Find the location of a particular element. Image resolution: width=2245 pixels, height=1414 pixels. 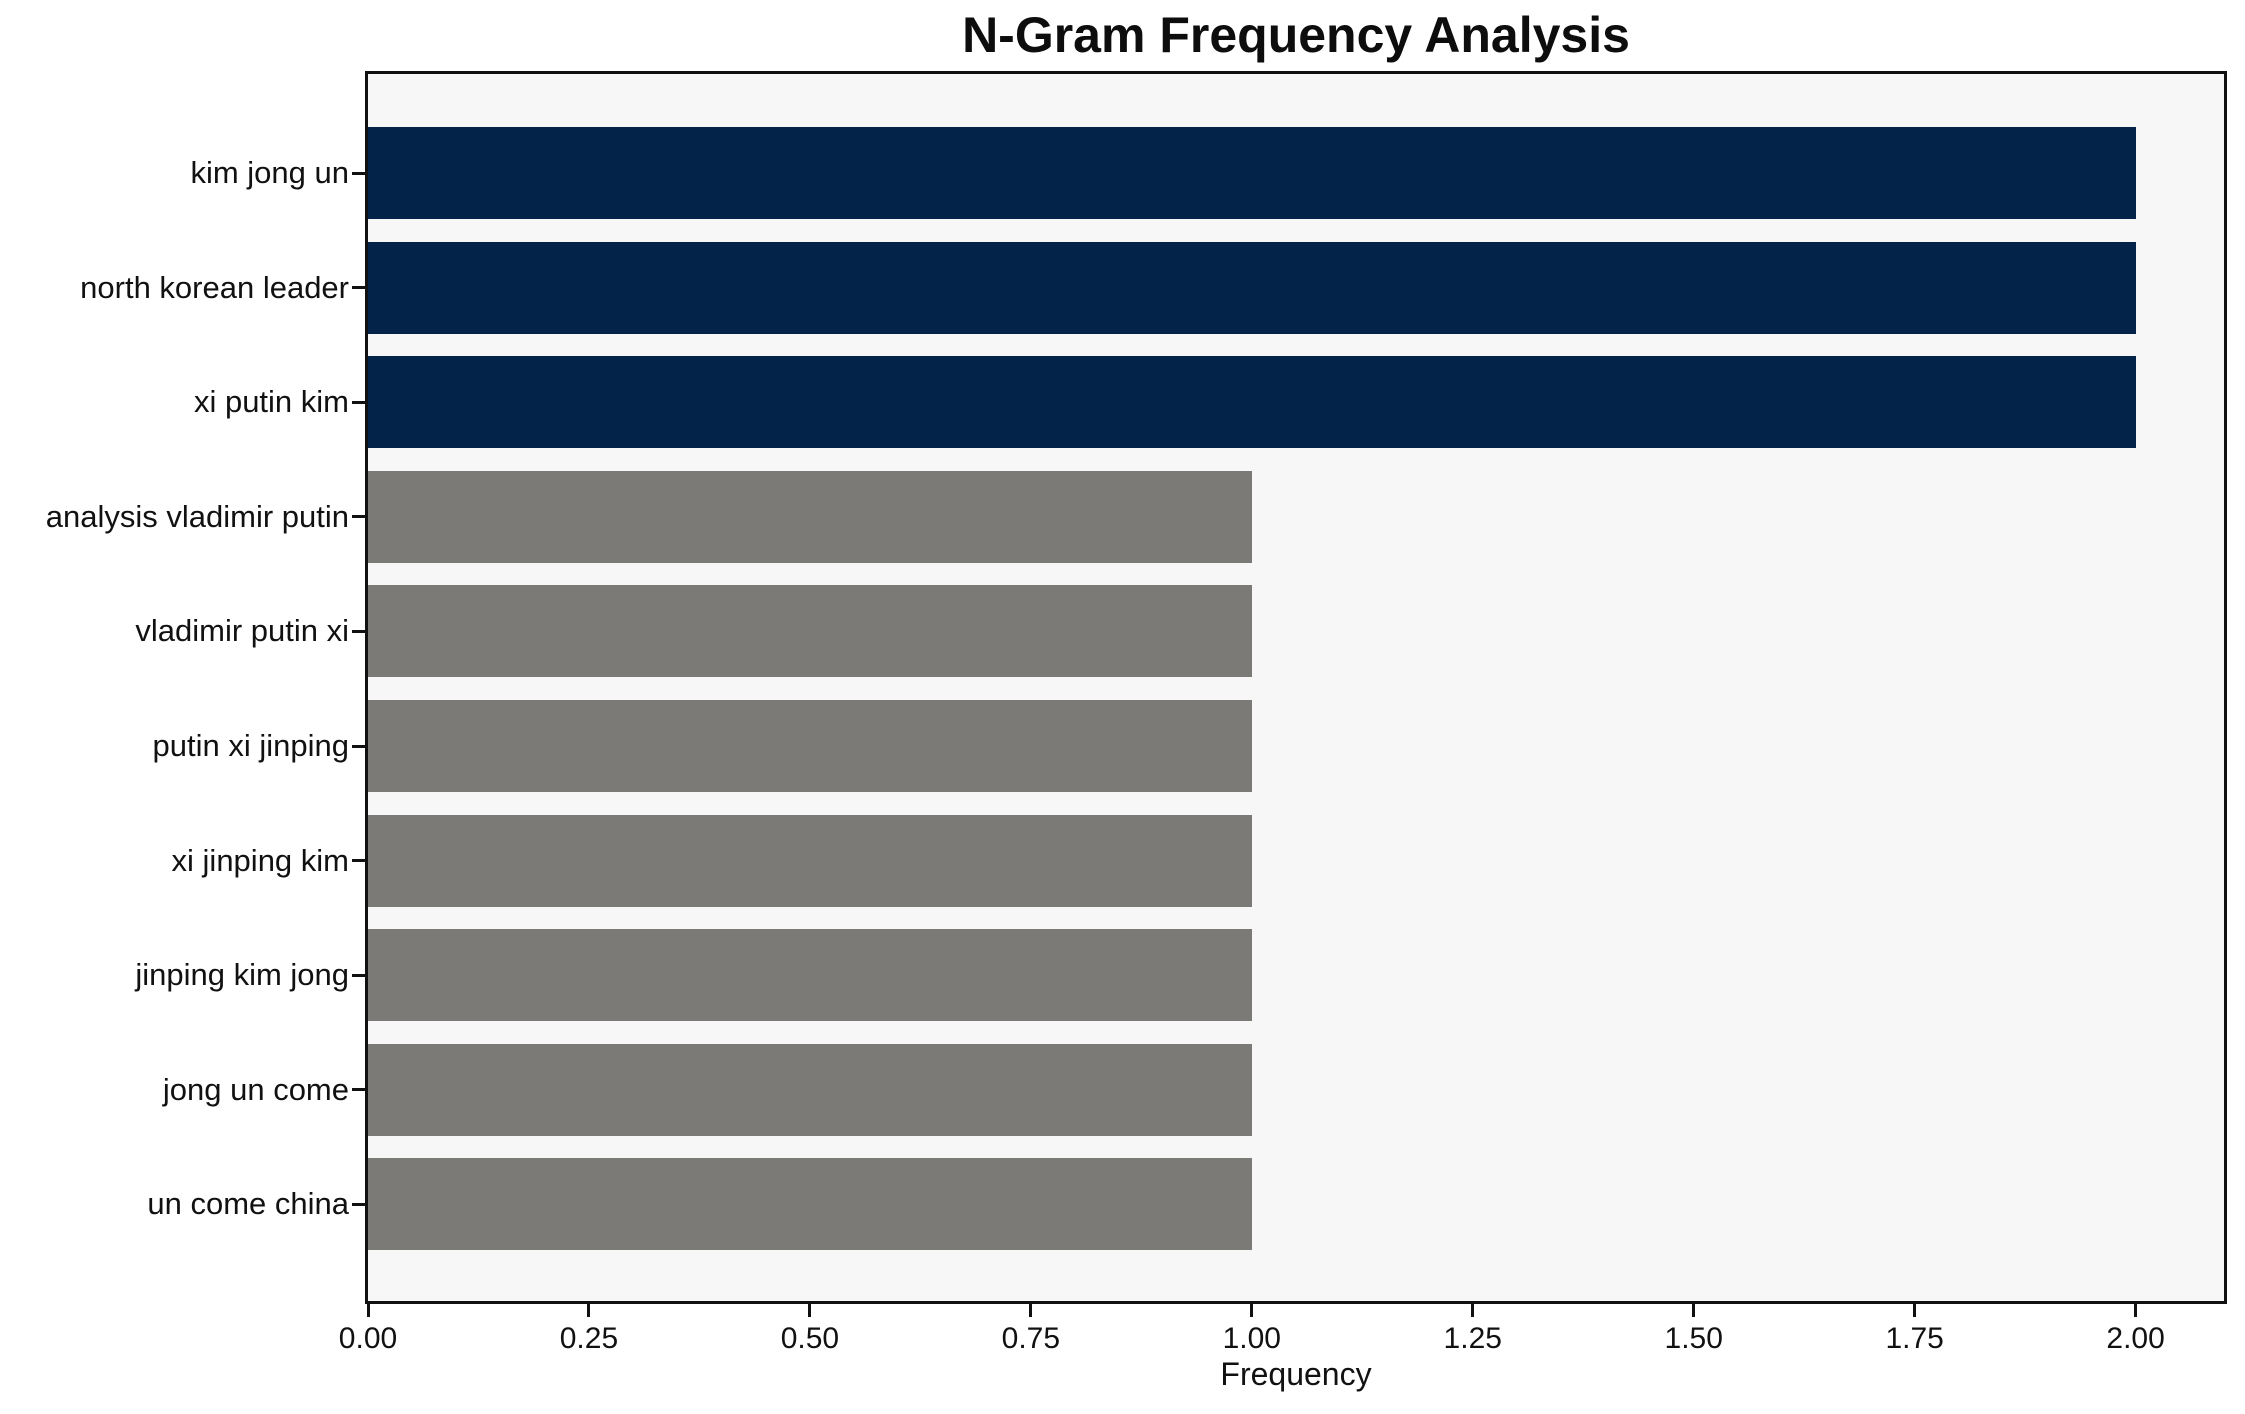

y-tick-label: un come china is located at coordinates (248, 1204).